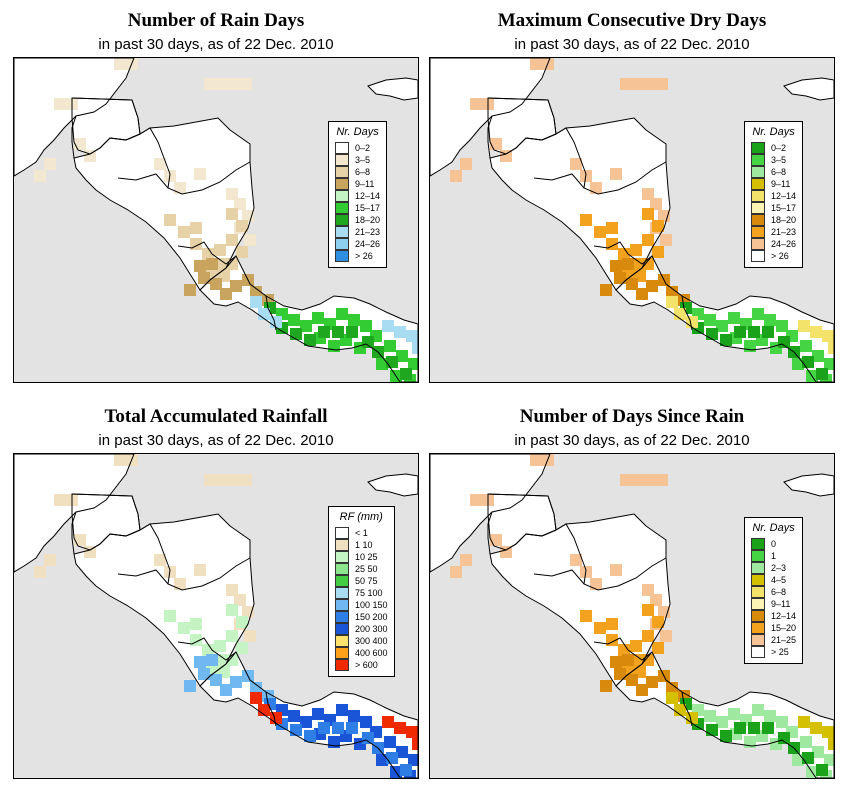 The height and width of the screenshot is (793, 851). Describe the element at coordinates (779, 592) in the screenshot. I see `legend-label: 6–8` at that location.